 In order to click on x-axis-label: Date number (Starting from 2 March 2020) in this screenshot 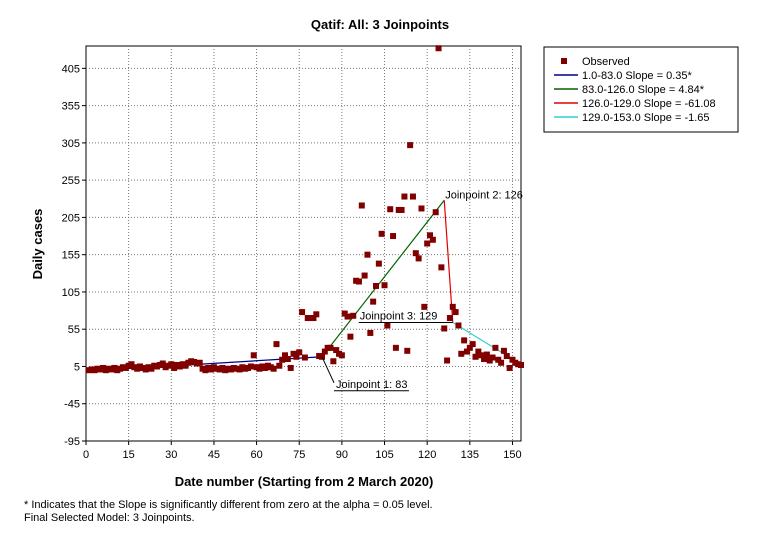, I will do `click(304, 481)`.